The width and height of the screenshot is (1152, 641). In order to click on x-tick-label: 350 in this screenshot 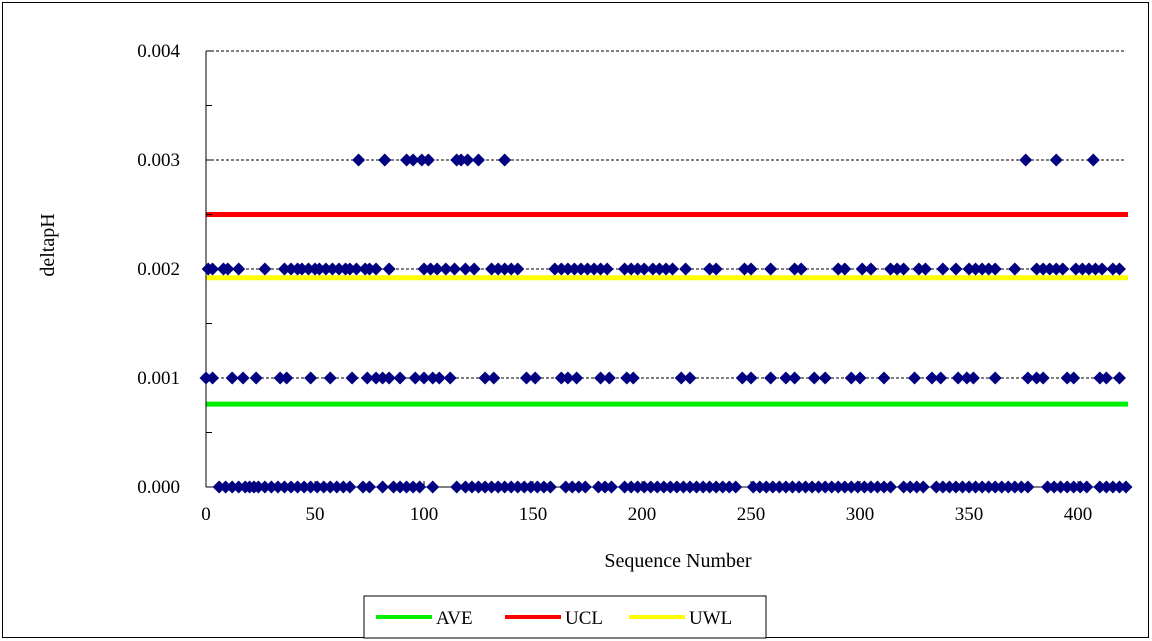, I will do `click(969, 514)`.